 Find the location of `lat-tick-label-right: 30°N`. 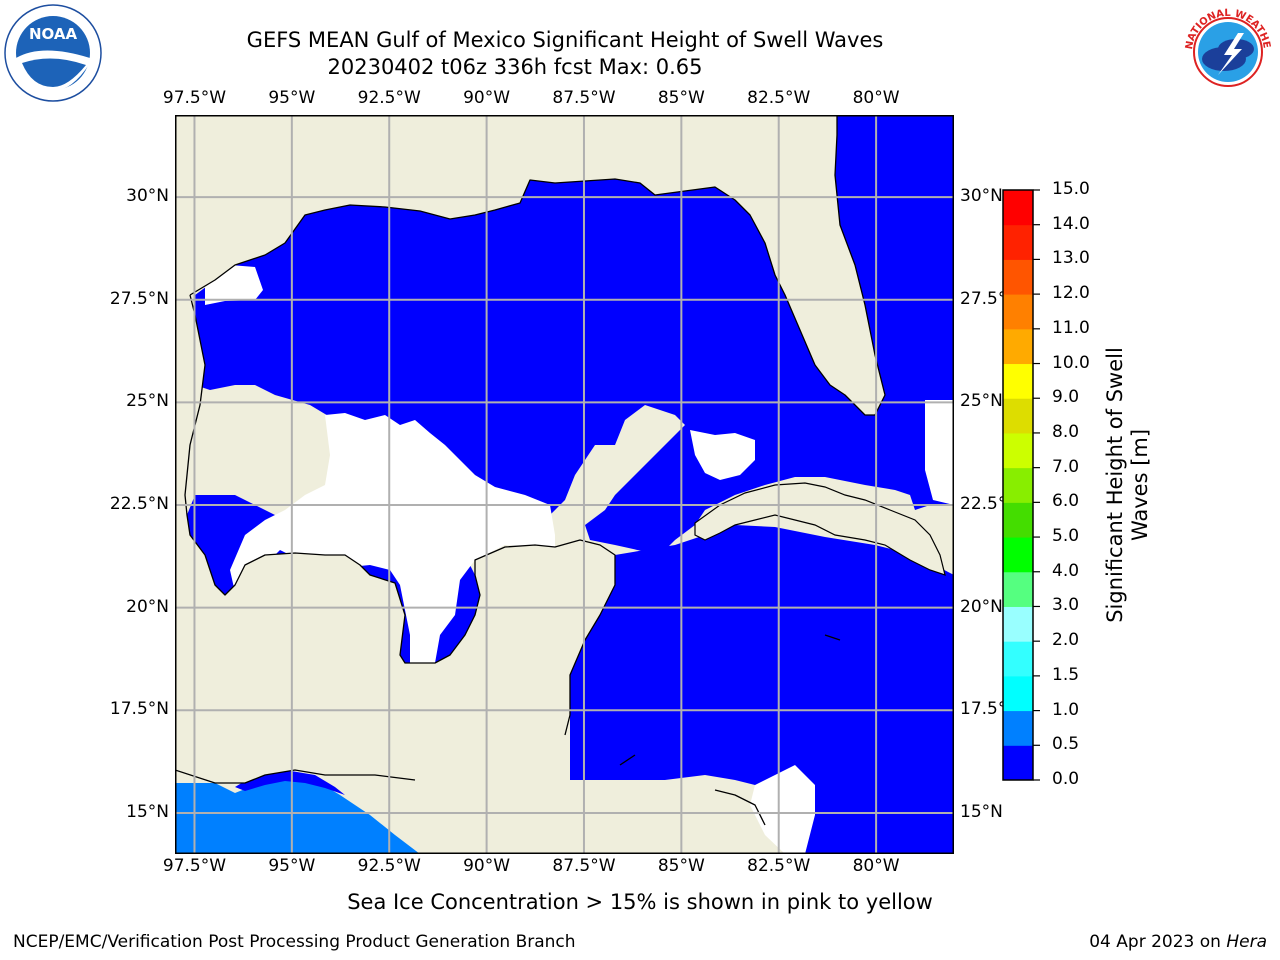

lat-tick-label-right: 30°N is located at coordinates (981, 196).